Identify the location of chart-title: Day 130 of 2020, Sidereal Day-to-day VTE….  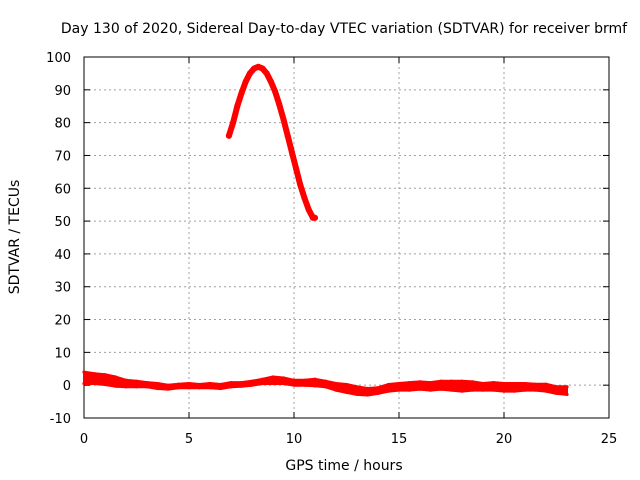
(344, 29).